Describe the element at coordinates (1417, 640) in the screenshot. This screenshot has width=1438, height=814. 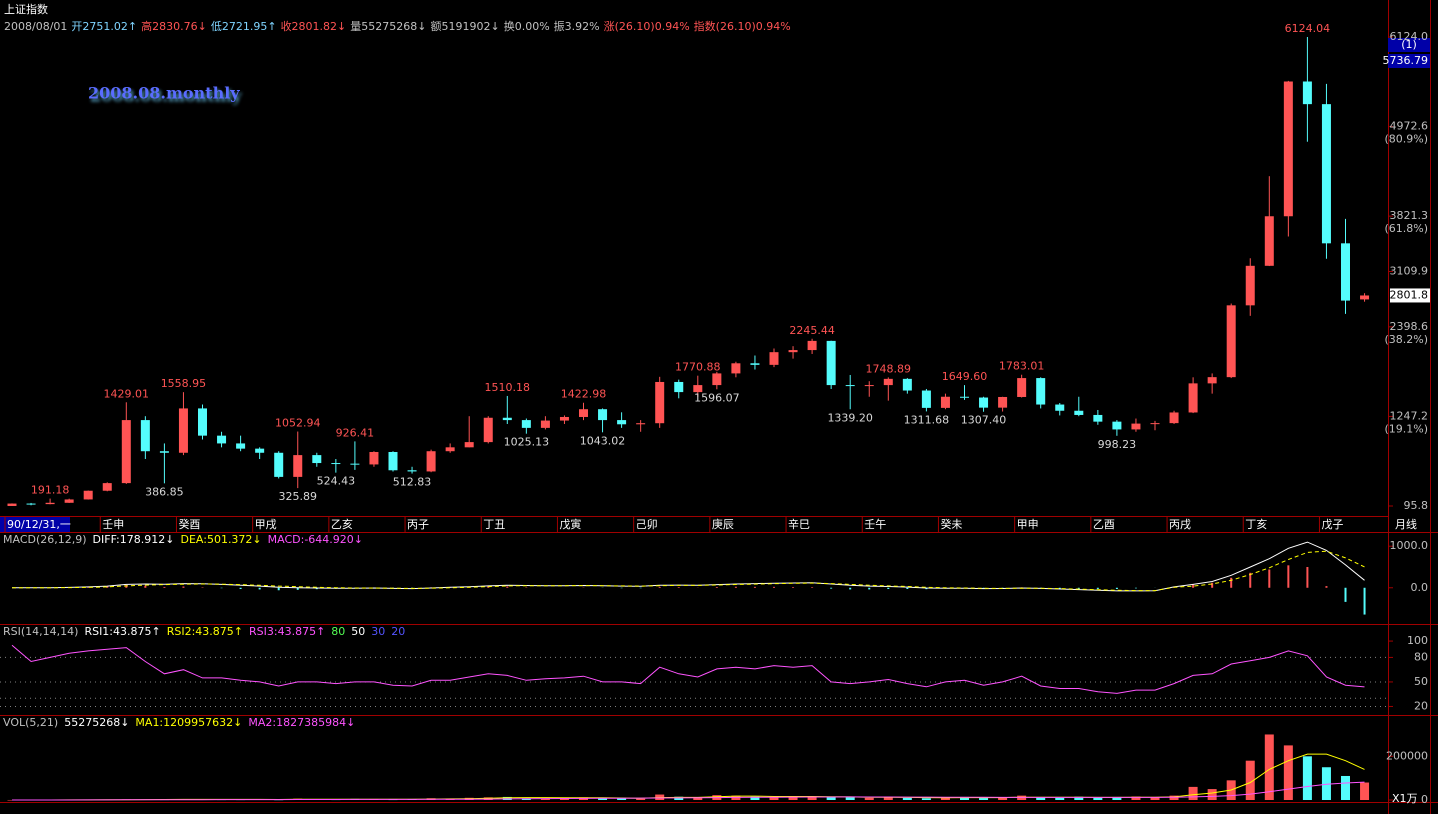
I see `y-tick-label: 100` at that location.